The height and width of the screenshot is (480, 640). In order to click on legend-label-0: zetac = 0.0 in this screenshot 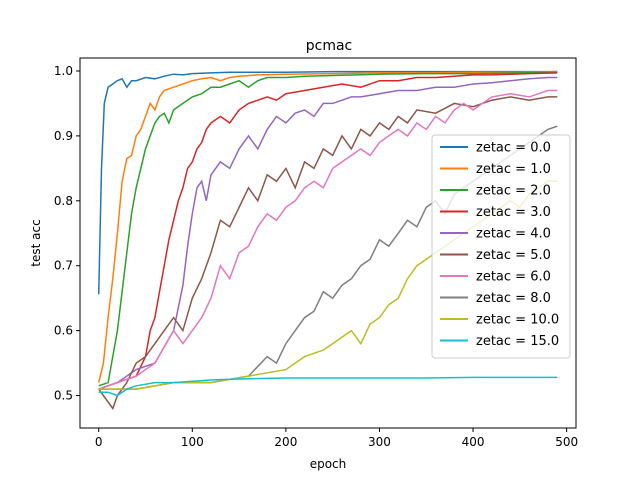, I will do `click(513, 148)`.